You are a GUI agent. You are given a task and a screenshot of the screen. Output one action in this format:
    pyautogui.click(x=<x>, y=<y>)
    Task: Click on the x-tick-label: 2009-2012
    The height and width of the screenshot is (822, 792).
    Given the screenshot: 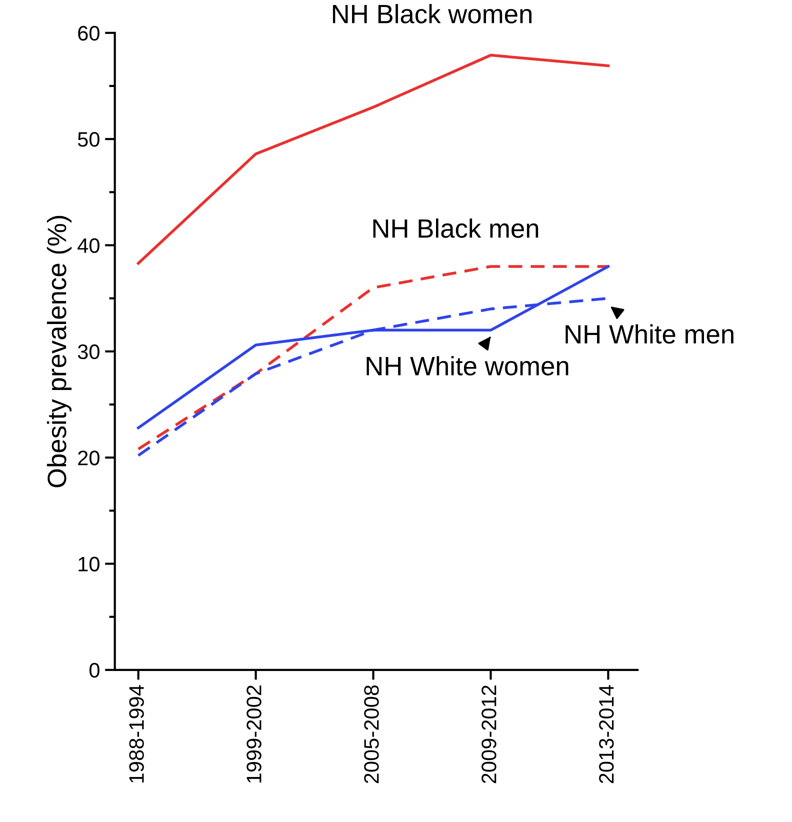 What is the action you would take?
    pyautogui.click(x=489, y=735)
    